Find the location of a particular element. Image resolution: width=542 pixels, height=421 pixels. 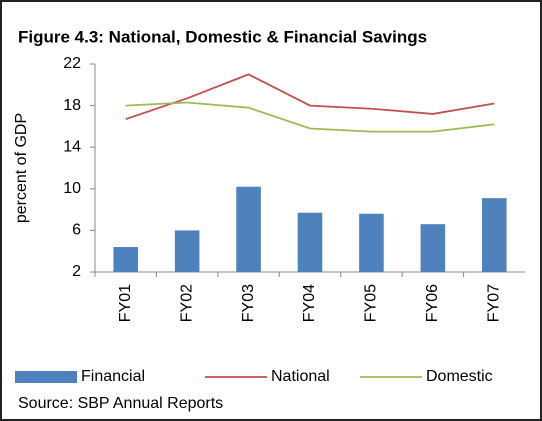

legend-label: Domestic is located at coordinates (459, 376).